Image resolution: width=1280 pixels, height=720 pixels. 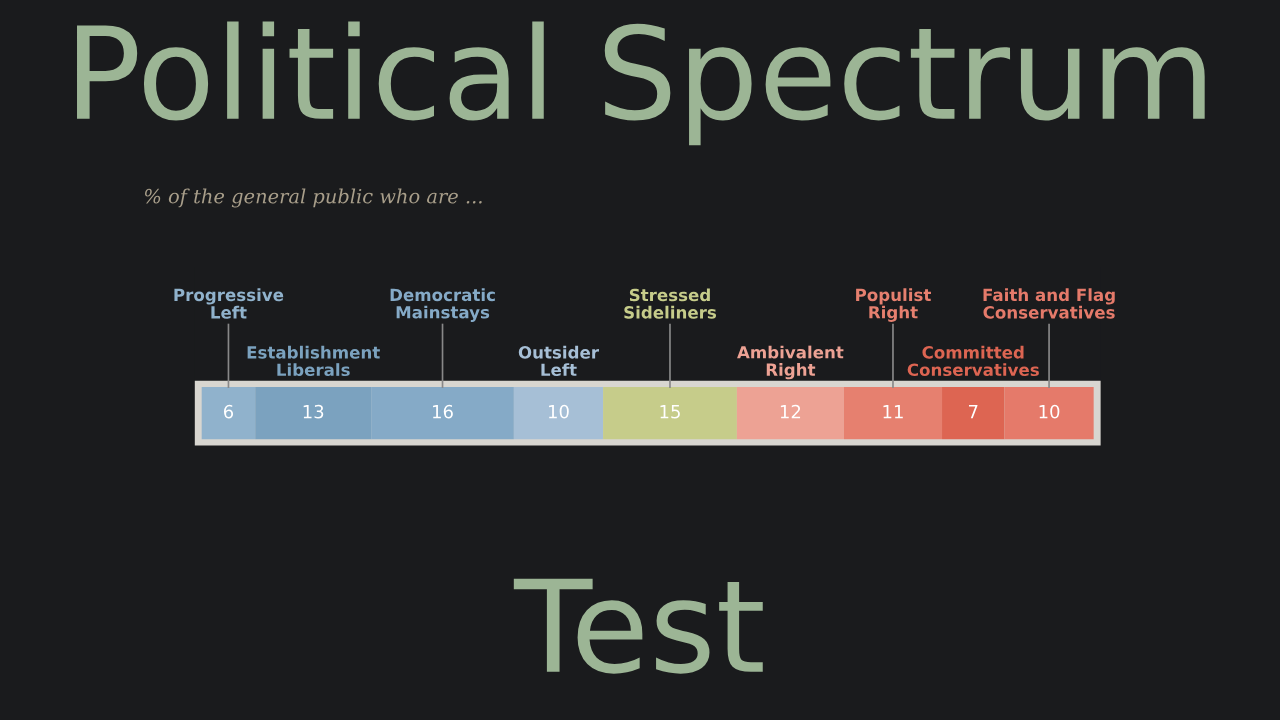 I want to click on text: Democratic Mainstays, so click(x=442, y=305).